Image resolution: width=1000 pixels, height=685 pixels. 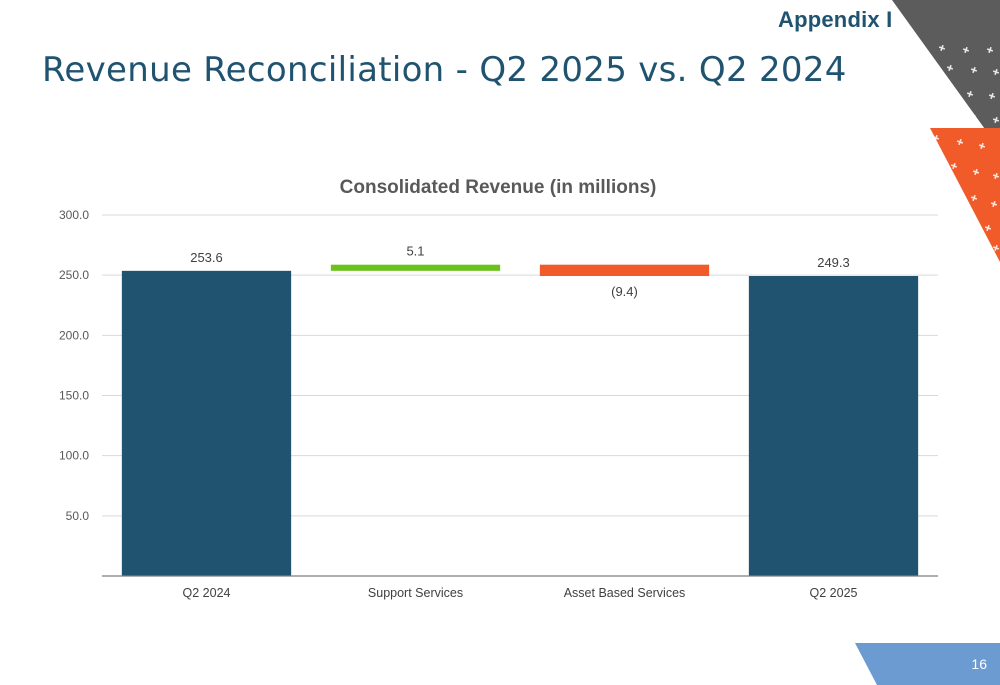 What do you see at coordinates (74, 396) in the screenshot?
I see `y-tick-label: 150.0` at bounding box center [74, 396].